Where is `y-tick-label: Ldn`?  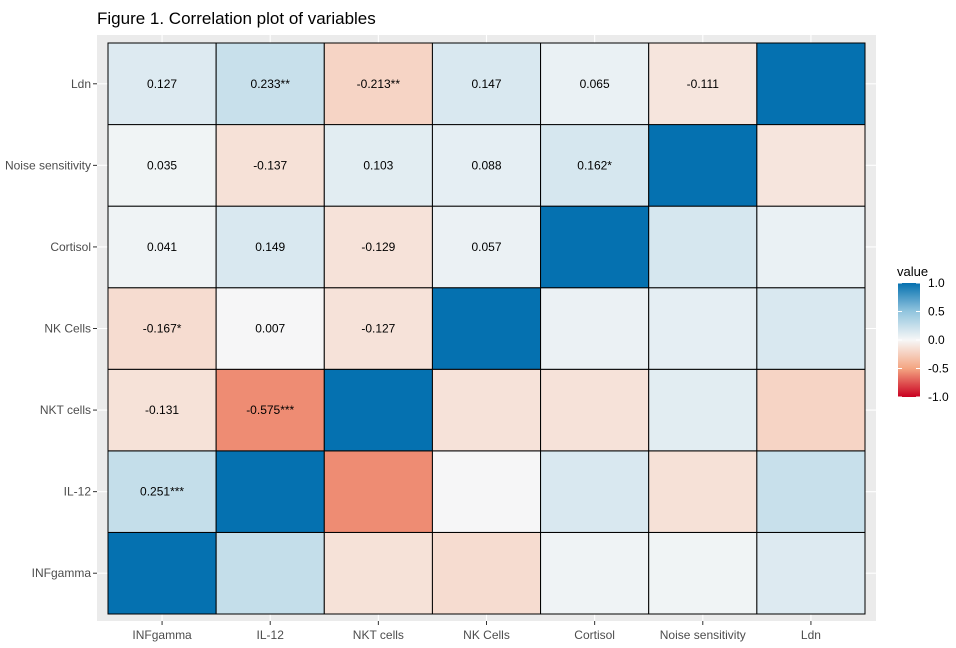 y-tick-label: Ldn is located at coordinates (81, 84).